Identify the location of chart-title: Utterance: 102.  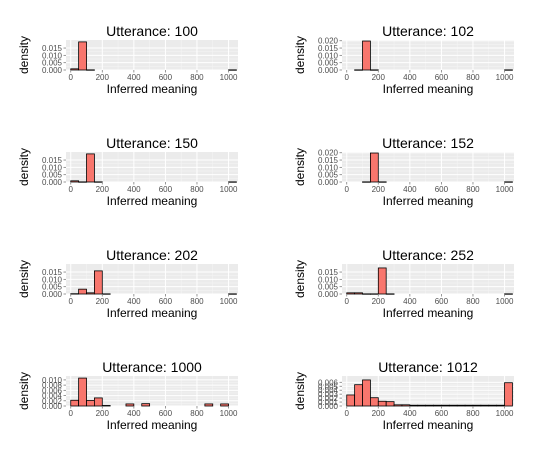
(428, 31).